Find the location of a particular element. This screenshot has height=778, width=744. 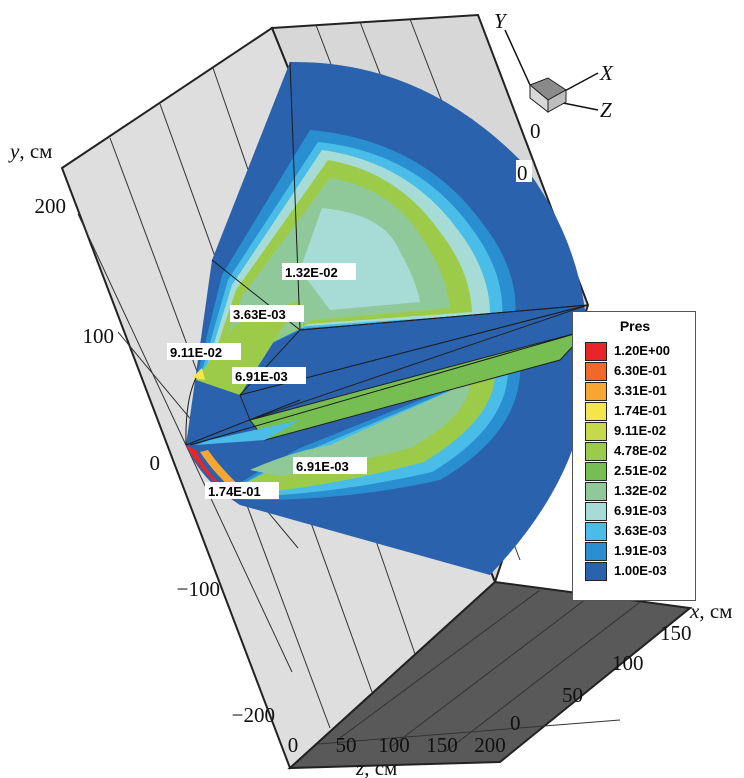

legend-entry: 3.31E-01 is located at coordinates (639, 391).